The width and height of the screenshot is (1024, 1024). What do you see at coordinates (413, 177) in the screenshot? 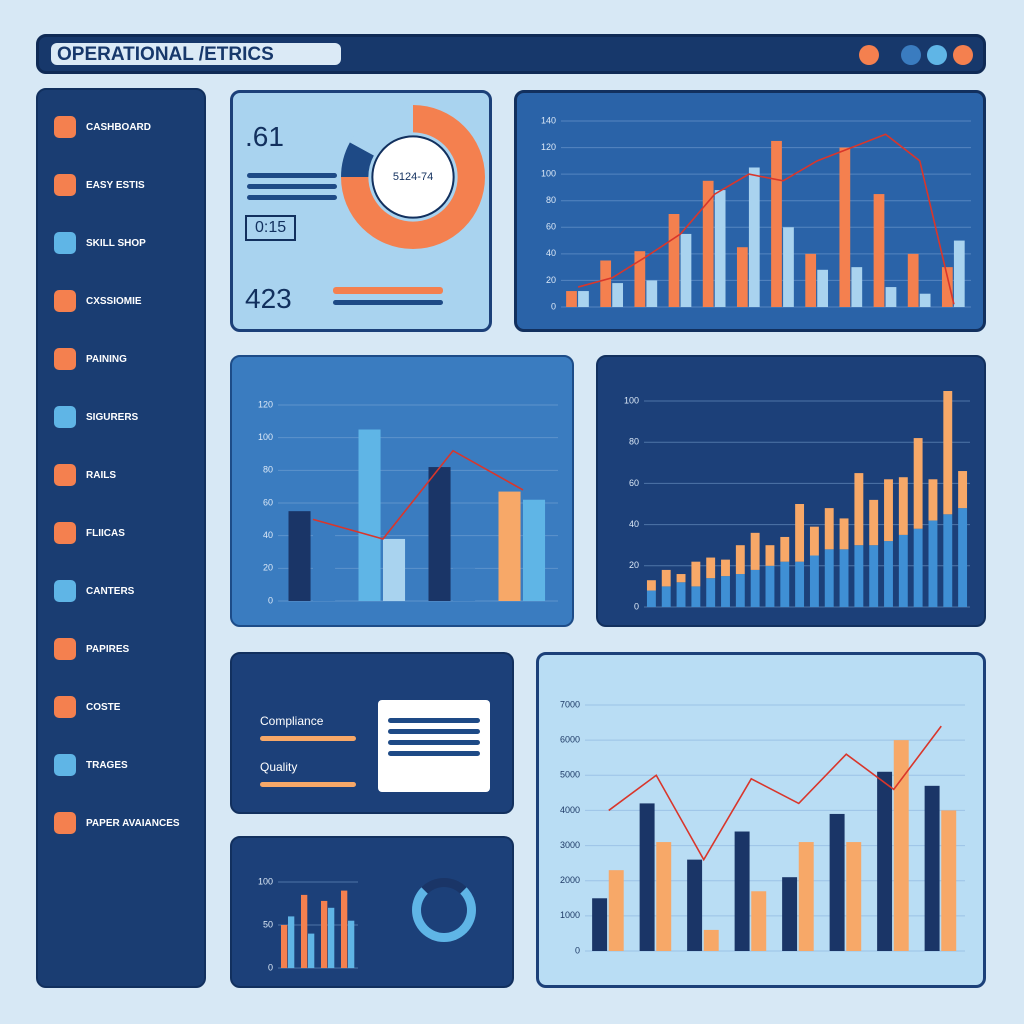
I see `donut-label: 5124-74` at bounding box center [413, 177].